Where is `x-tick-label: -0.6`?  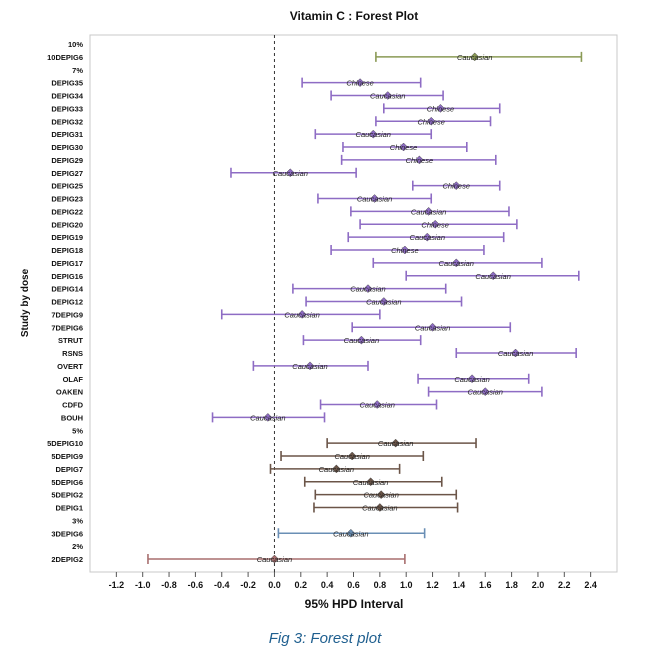 x-tick-label: -0.6 is located at coordinates (196, 585).